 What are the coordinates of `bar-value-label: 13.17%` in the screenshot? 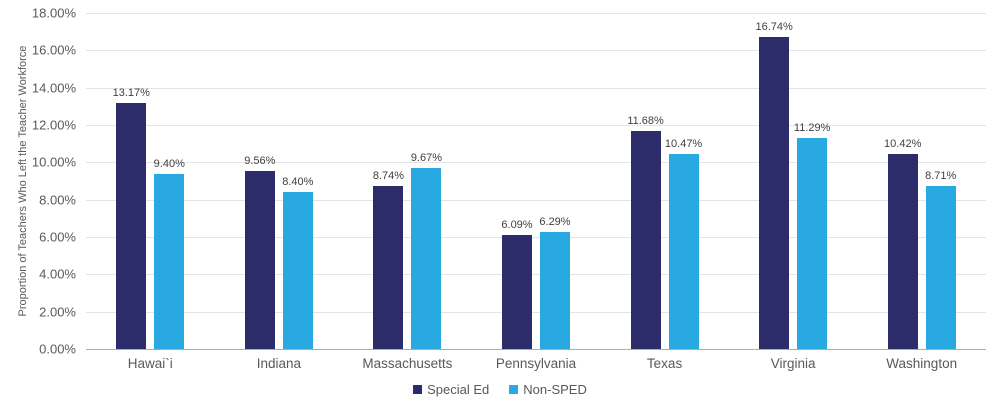 It's located at (131, 93).